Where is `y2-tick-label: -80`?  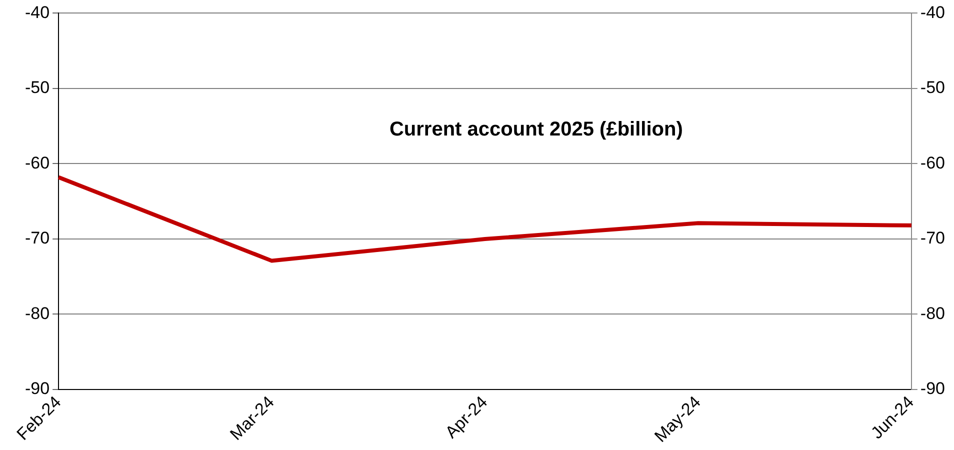 y2-tick-label: -80 is located at coordinates (933, 313).